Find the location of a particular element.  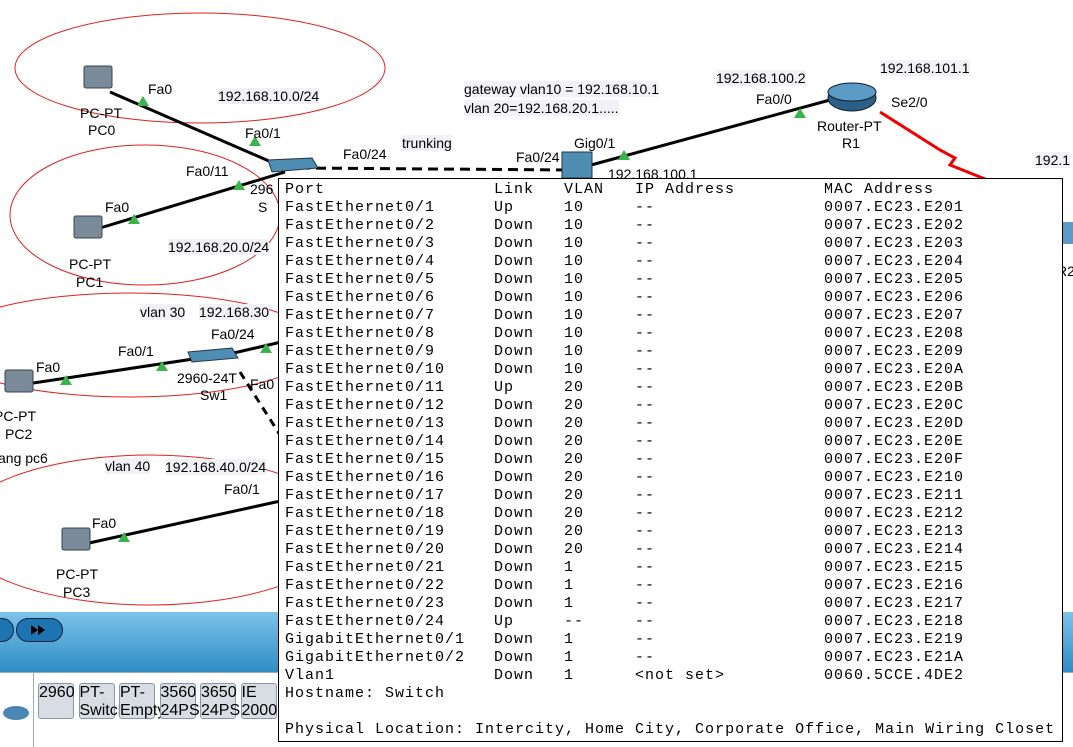

fast-forward-icon is located at coordinates (38, 630).